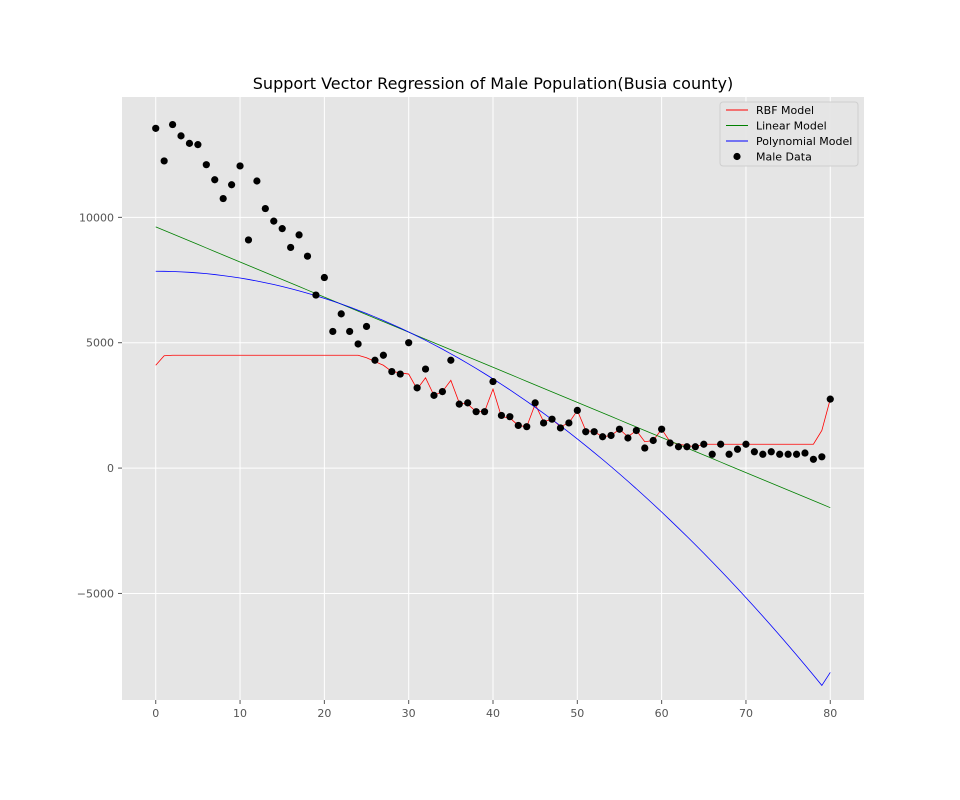 The width and height of the screenshot is (960, 800). Describe the element at coordinates (830, 713) in the screenshot. I see `x-tick-label: 80` at that location.